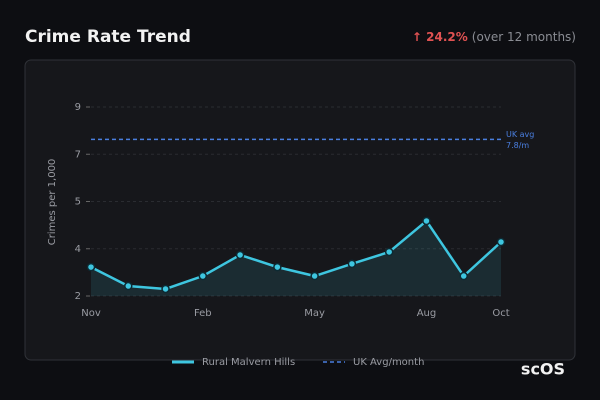 This screenshot has height=400, width=600. I want to click on y-axis-label: Crimes per 1,000, so click(52, 202).